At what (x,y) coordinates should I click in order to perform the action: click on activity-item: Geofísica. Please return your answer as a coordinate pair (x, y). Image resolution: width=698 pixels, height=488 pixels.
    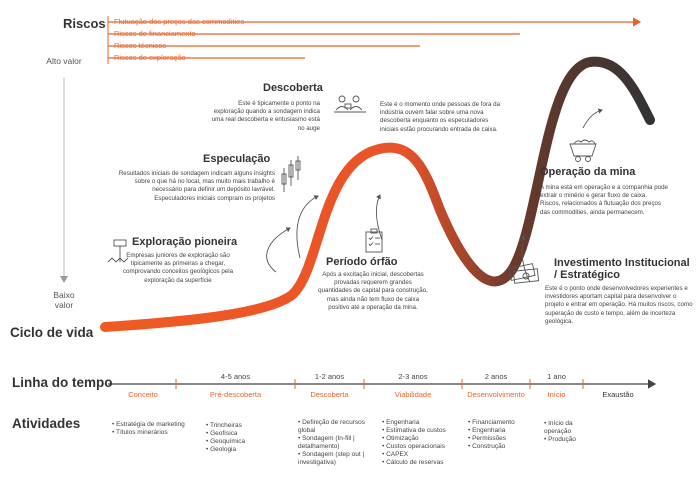
    Looking at the image, I should click on (246, 434).